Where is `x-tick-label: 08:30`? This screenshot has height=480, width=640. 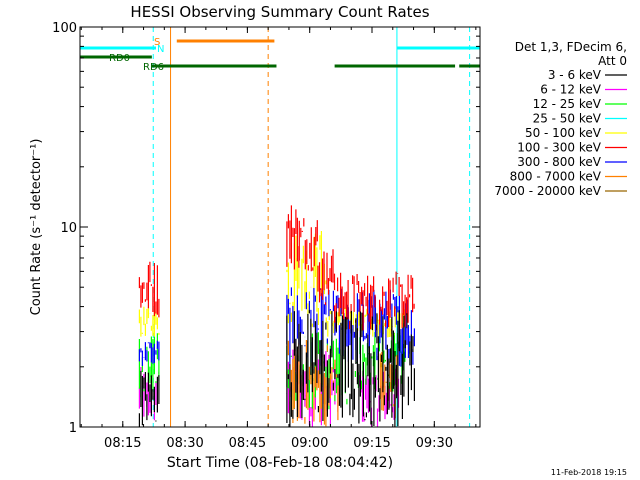 x-tick-label: 08:30 is located at coordinates (184, 443).